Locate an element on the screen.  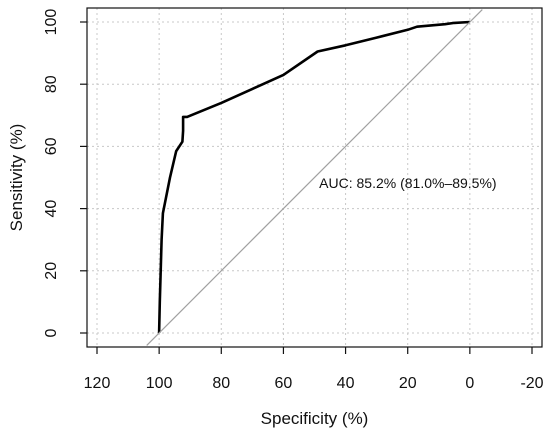
y-tick-label: 20 is located at coordinates (51, 271).